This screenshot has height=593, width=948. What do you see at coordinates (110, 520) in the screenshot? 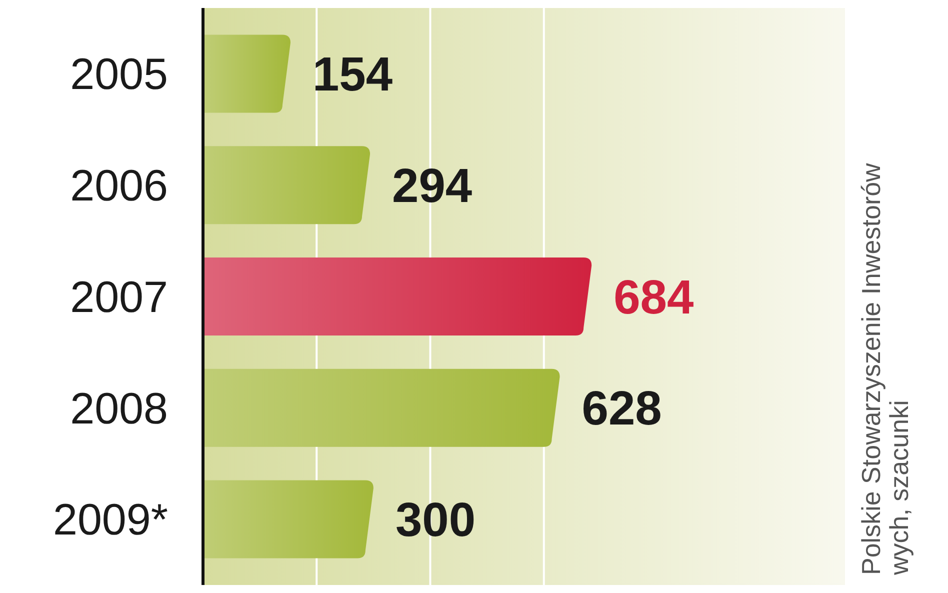
I see `y-tick-label: 2009*` at bounding box center [110, 520].